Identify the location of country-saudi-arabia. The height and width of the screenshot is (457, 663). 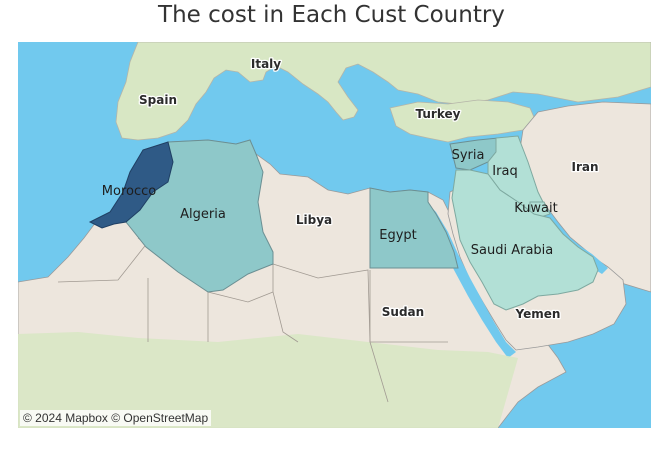
(525, 240).